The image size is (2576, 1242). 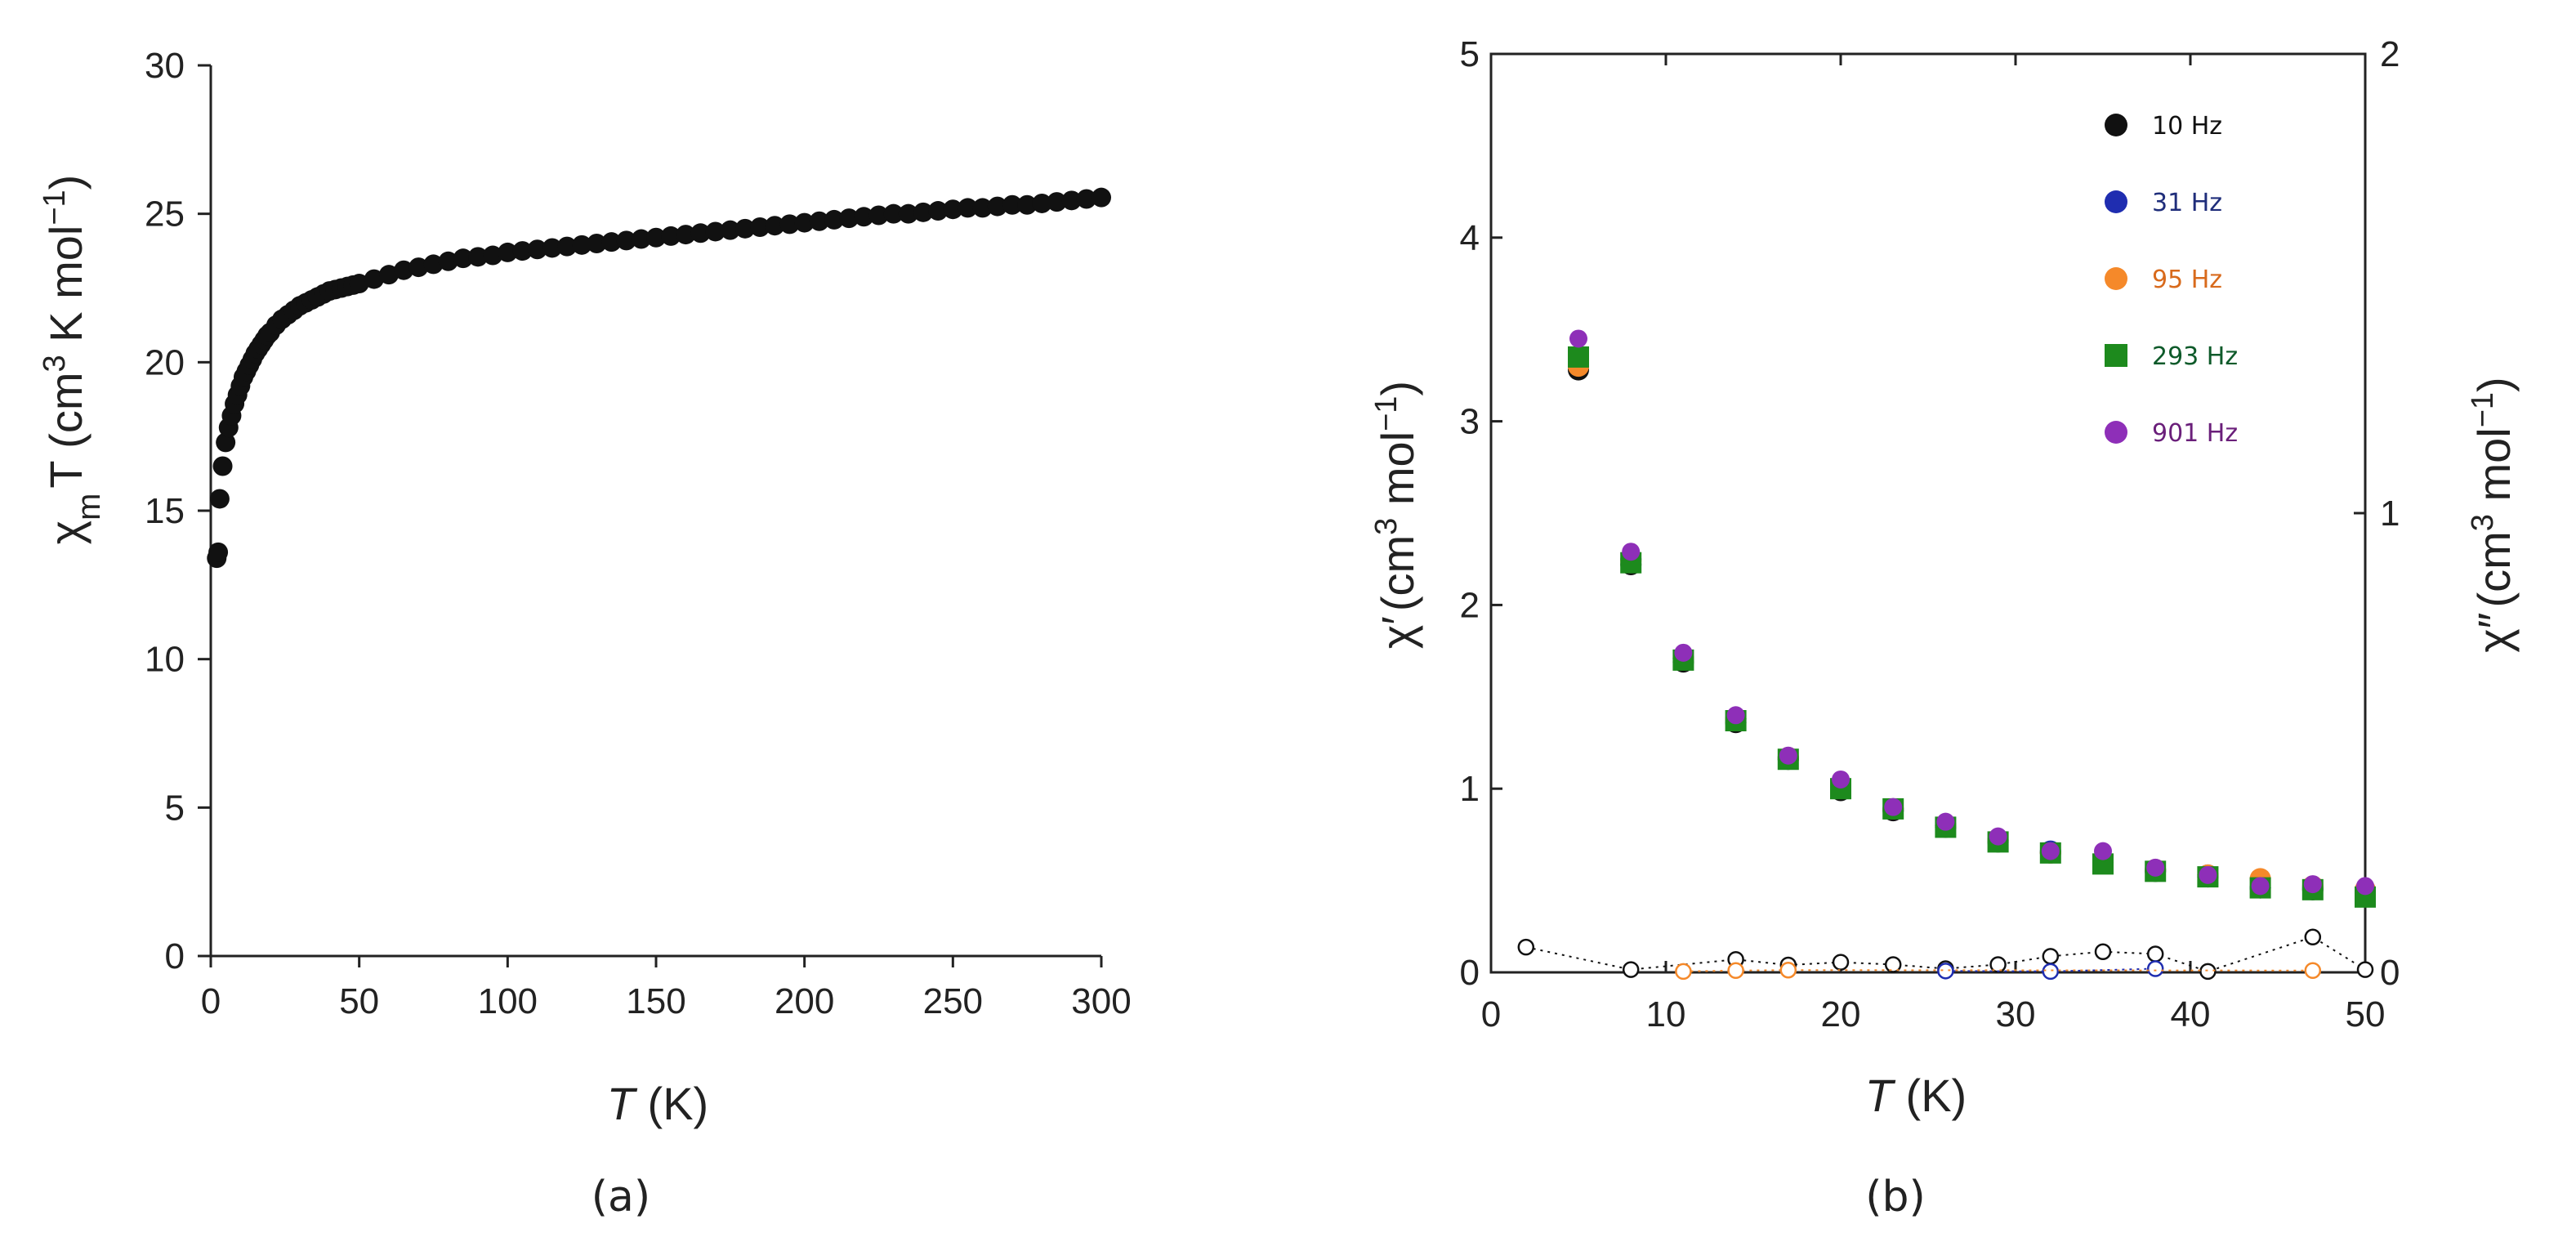 I want to click on chart-b-y-right-tick-label: 1, so click(x=2390, y=514).